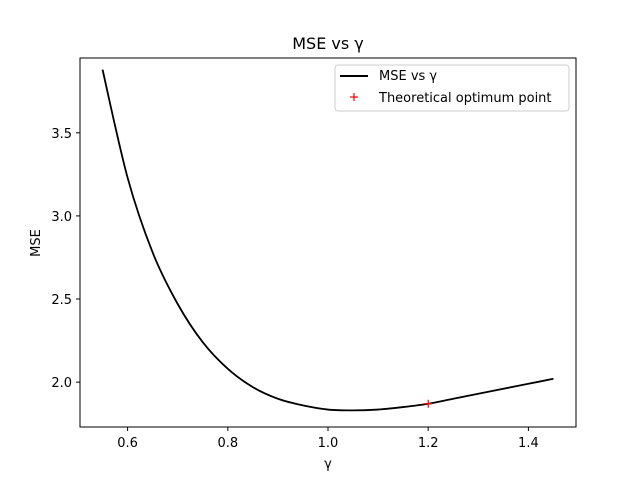 The width and height of the screenshot is (640, 480). What do you see at coordinates (328, 464) in the screenshot?
I see `x-axis-label: γ` at bounding box center [328, 464].